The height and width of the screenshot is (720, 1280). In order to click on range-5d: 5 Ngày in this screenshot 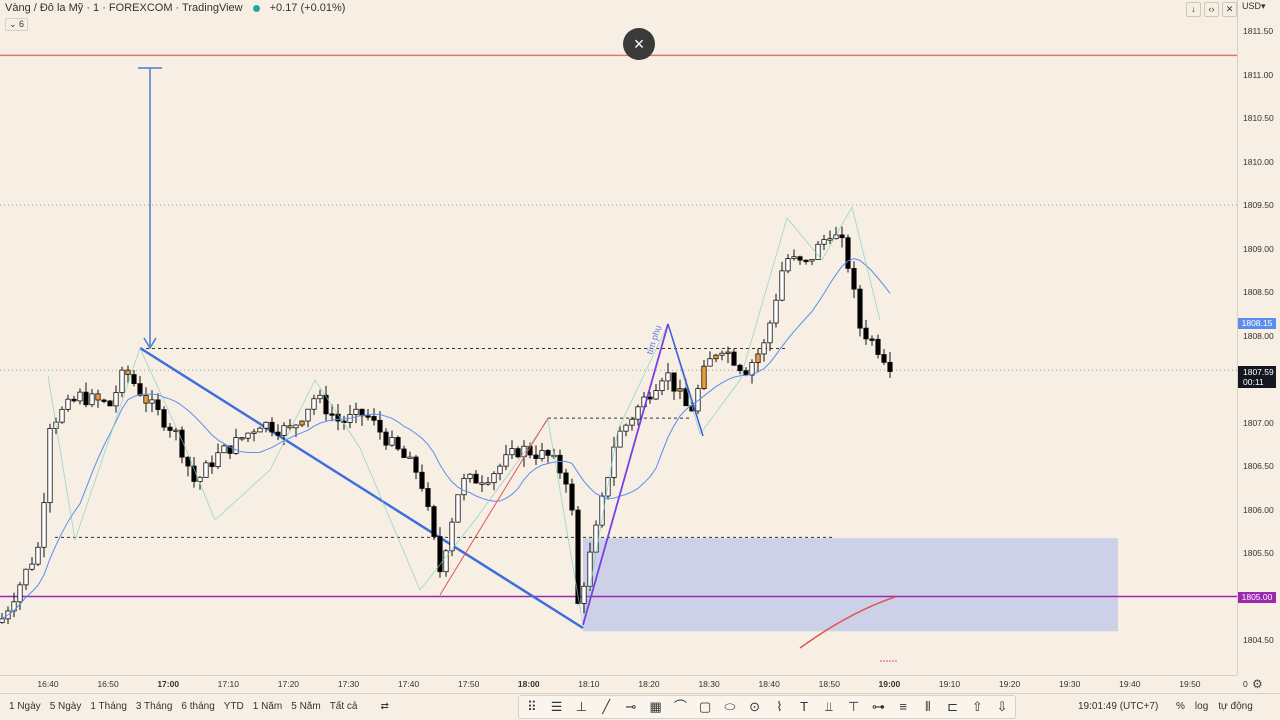, I will do `click(65, 706)`.